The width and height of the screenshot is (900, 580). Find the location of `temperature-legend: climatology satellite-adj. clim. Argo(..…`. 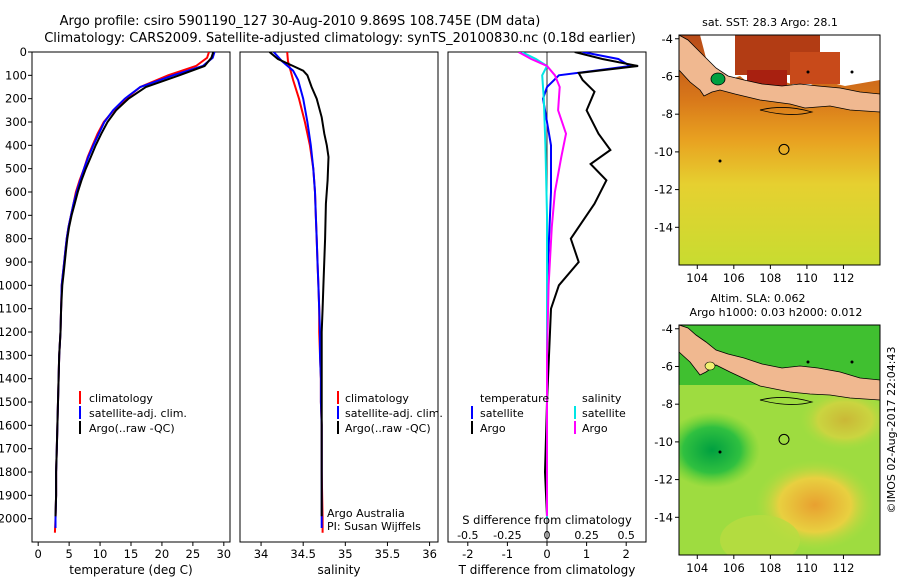

temperature-legend: climatology satellite-adj. clim. Argo(..… is located at coordinates (133, 413).